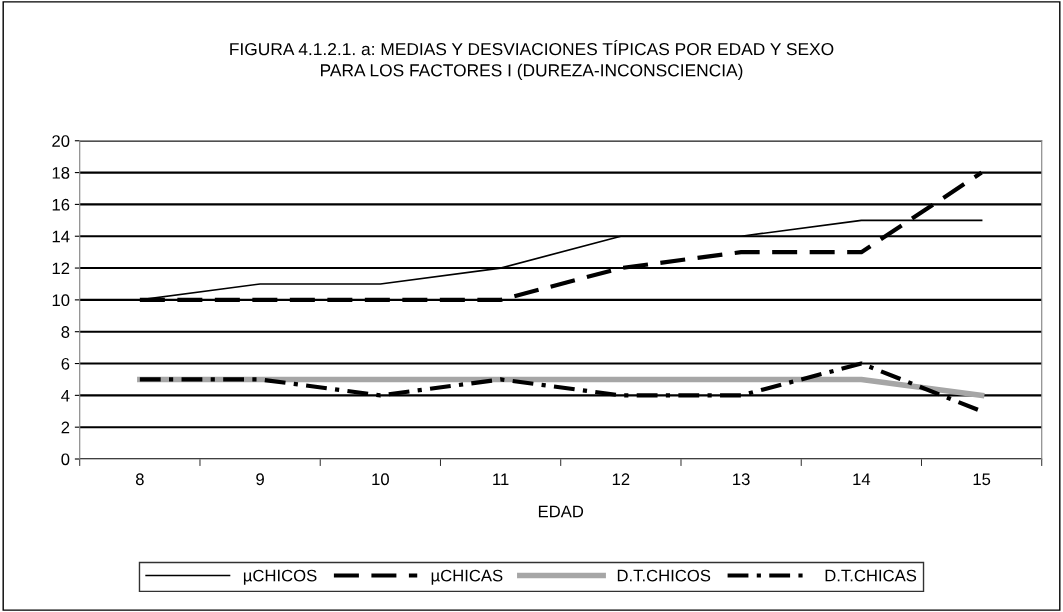  Describe the element at coordinates (532, 60) in the screenshot. I see `chart-title: FIGURA 4.1.2.1. a: MEDIAS Y DESVIACIONES TÍPICAS POR EDAD Y SEXO PARA LOS FACTORES I (DUREZA-INCONSCIENCIA)` at that location.